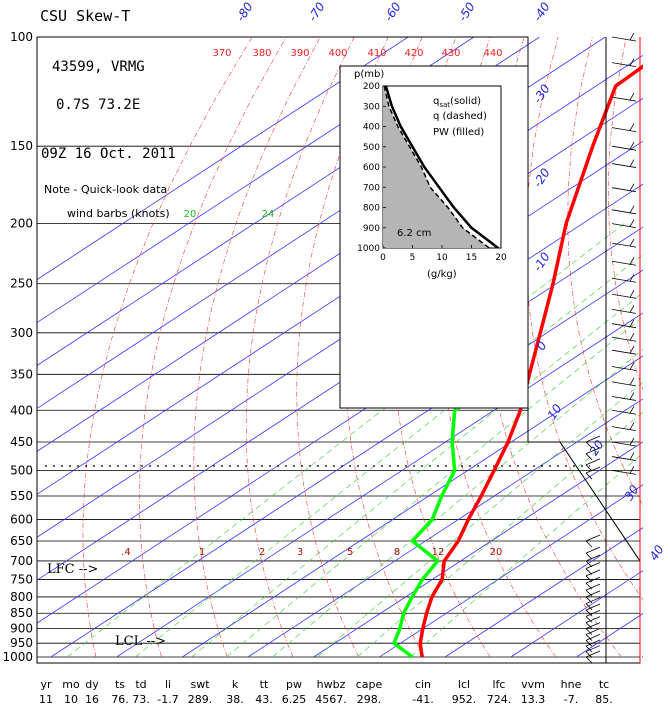 This screenshot has width=670, height=709. Describe the element at coordinates (221, 53) in the screenshot. I see `theta-e-label: 370` at that location.